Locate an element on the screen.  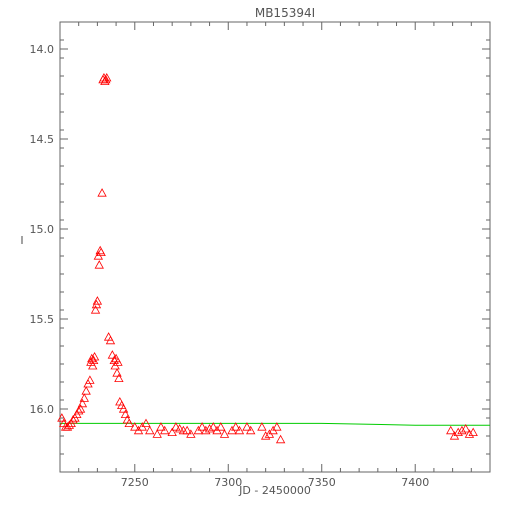
x-tick-label: 7250 is located at coordinates (135, 482).